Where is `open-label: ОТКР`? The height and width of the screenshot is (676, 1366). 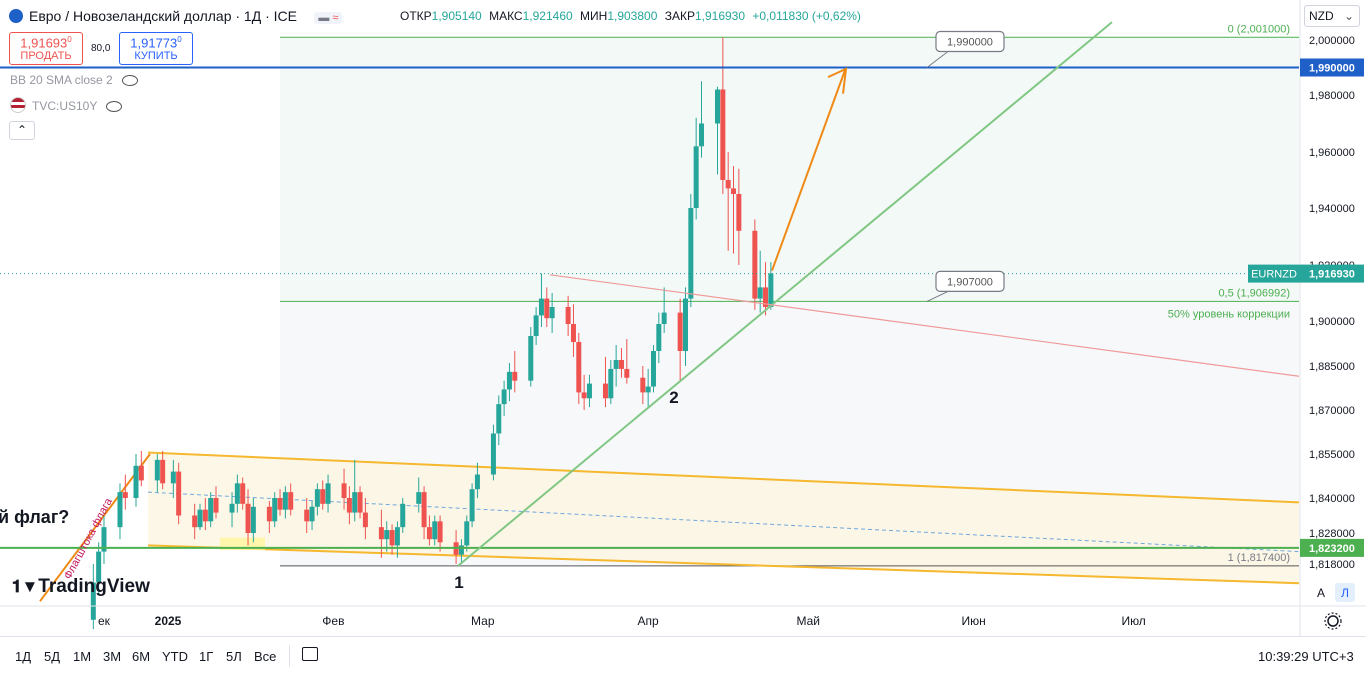 open-label: ОТКР is located at coordinates (416, 16).